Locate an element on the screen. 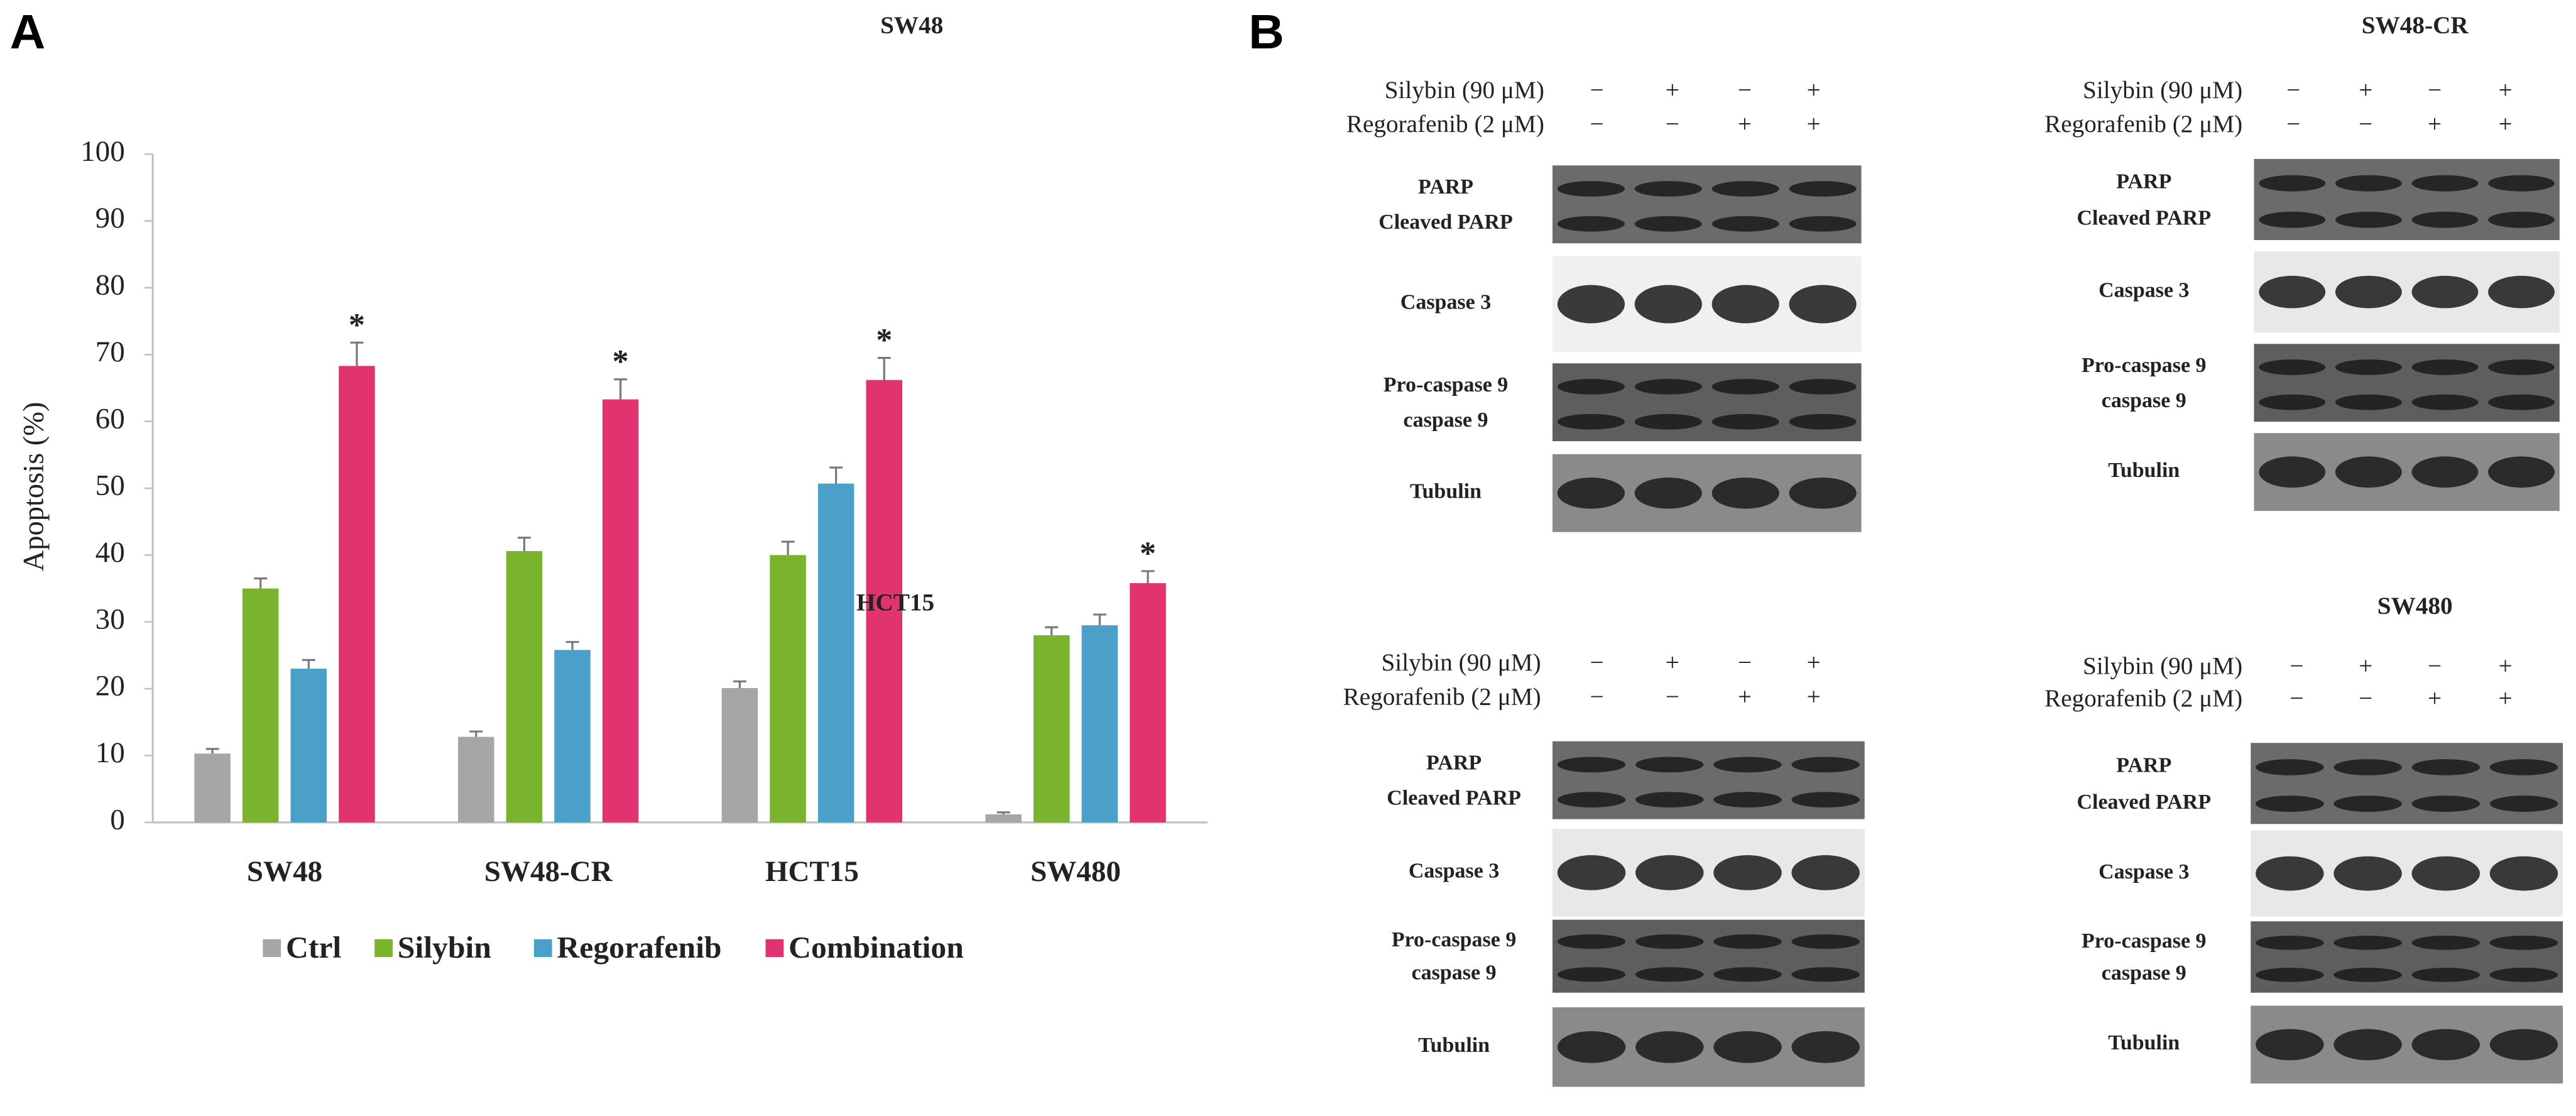 The width and height of the screenshot is (2576, 1116). y-tick-label: 80 is located at coordinates (110, 285).